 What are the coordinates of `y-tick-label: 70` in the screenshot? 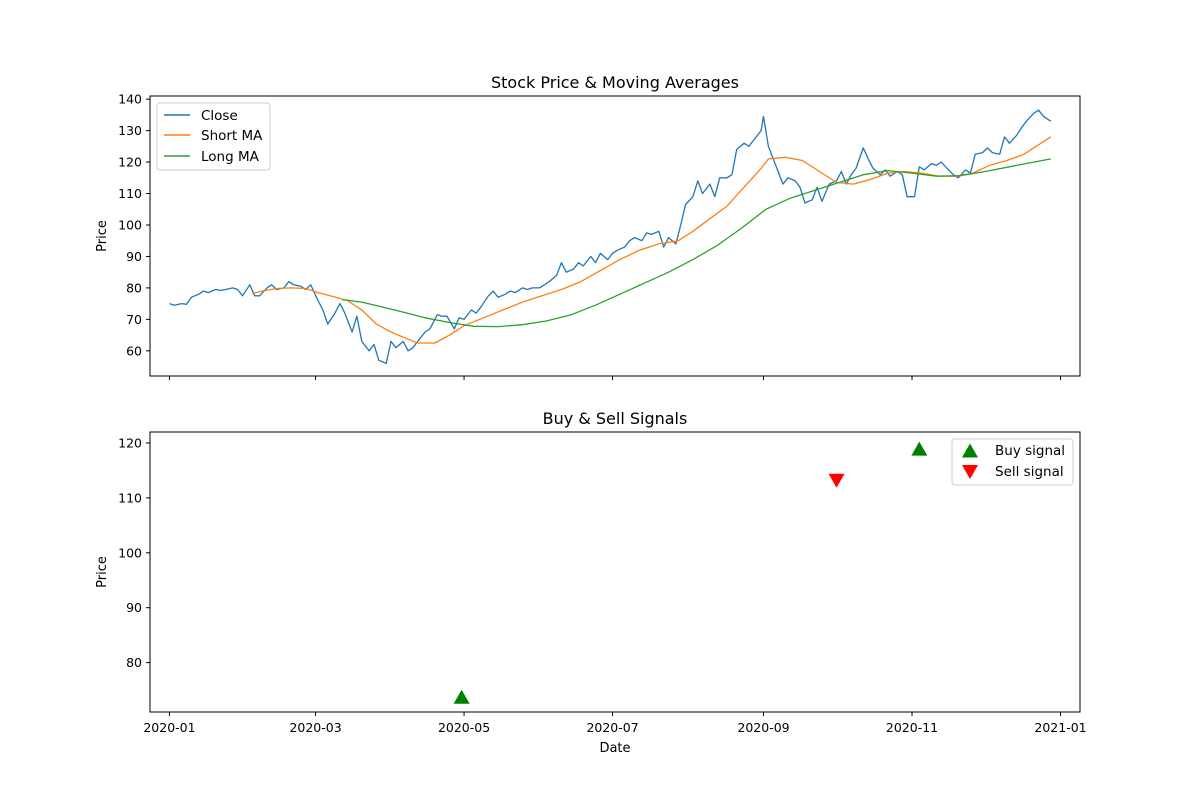 It's located at (134, 319).